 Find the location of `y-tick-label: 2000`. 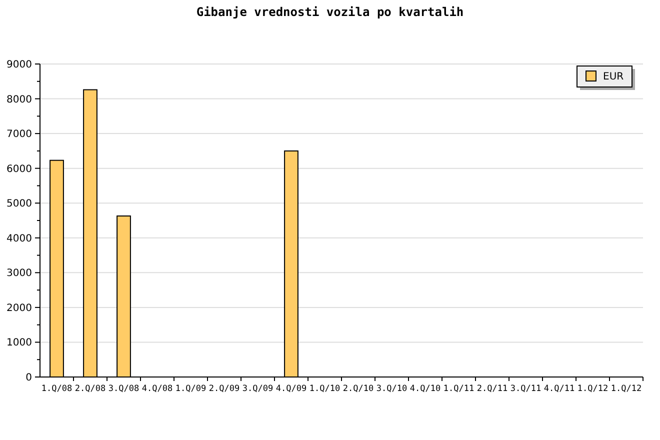

y-tick-label: 2000 is located at coordinates (19, 308).